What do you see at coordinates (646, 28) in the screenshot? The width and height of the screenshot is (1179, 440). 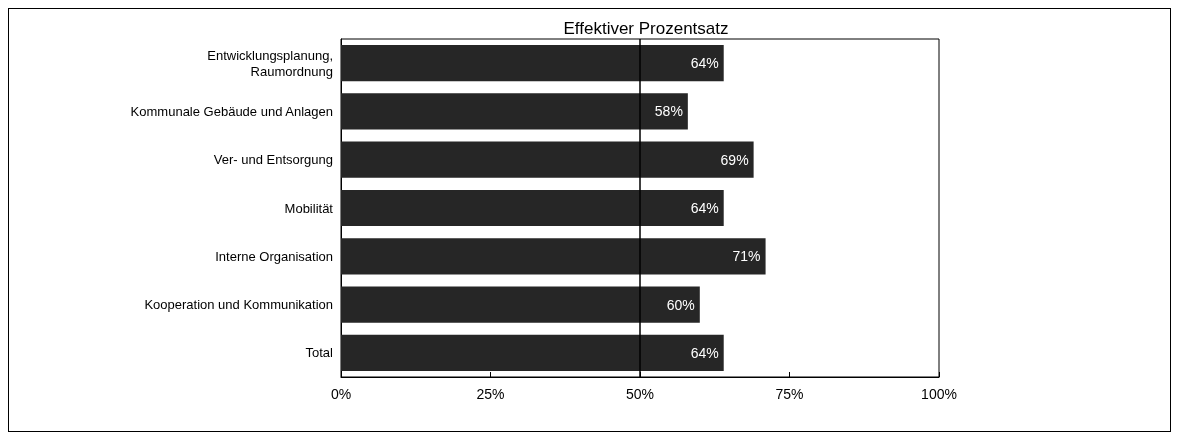 I see `chart-title: Effektiver Prozentsatz` at bounding box center [646, 28].